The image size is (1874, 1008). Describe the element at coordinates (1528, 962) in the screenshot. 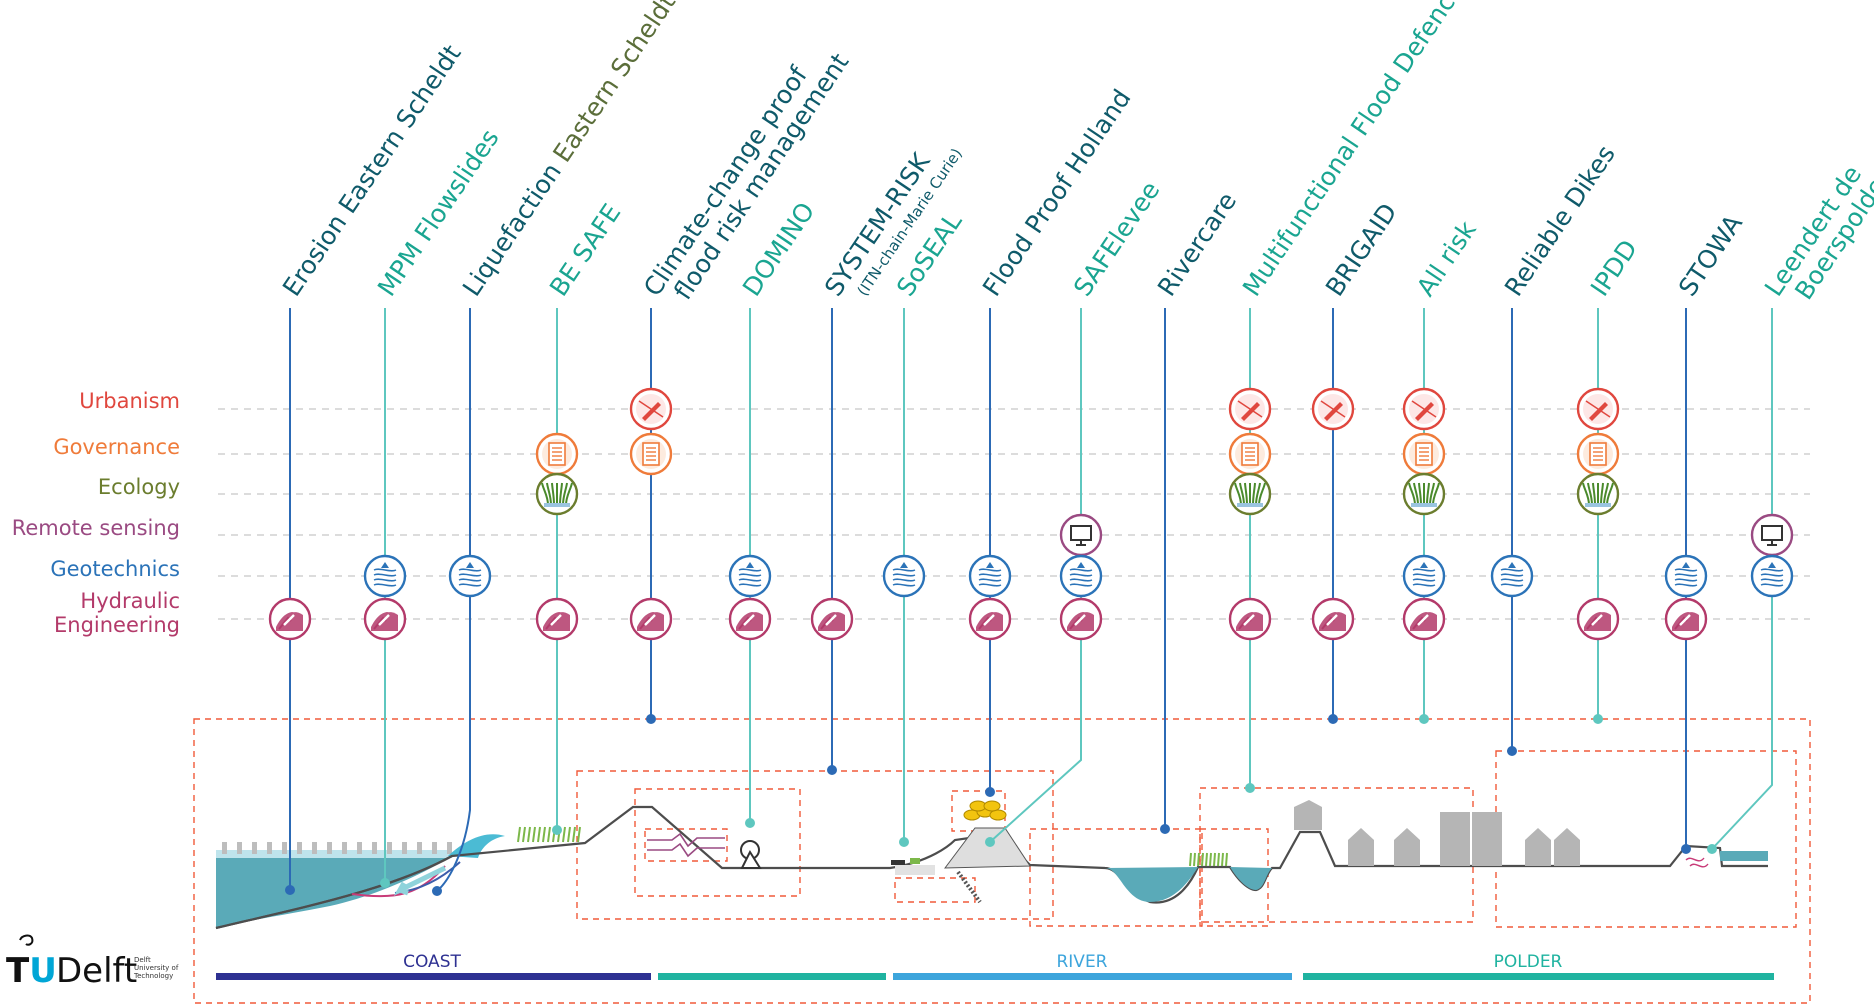

I see `zone-label-polder: POLDER` at that location.